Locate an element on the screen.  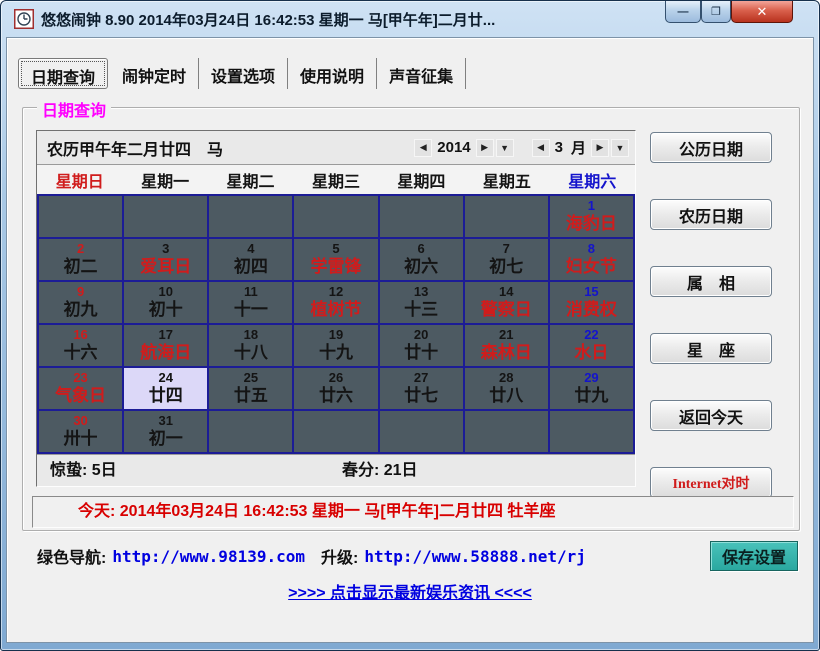
day-cell-14: 14 警察日 is located at coordinates (506, 302).